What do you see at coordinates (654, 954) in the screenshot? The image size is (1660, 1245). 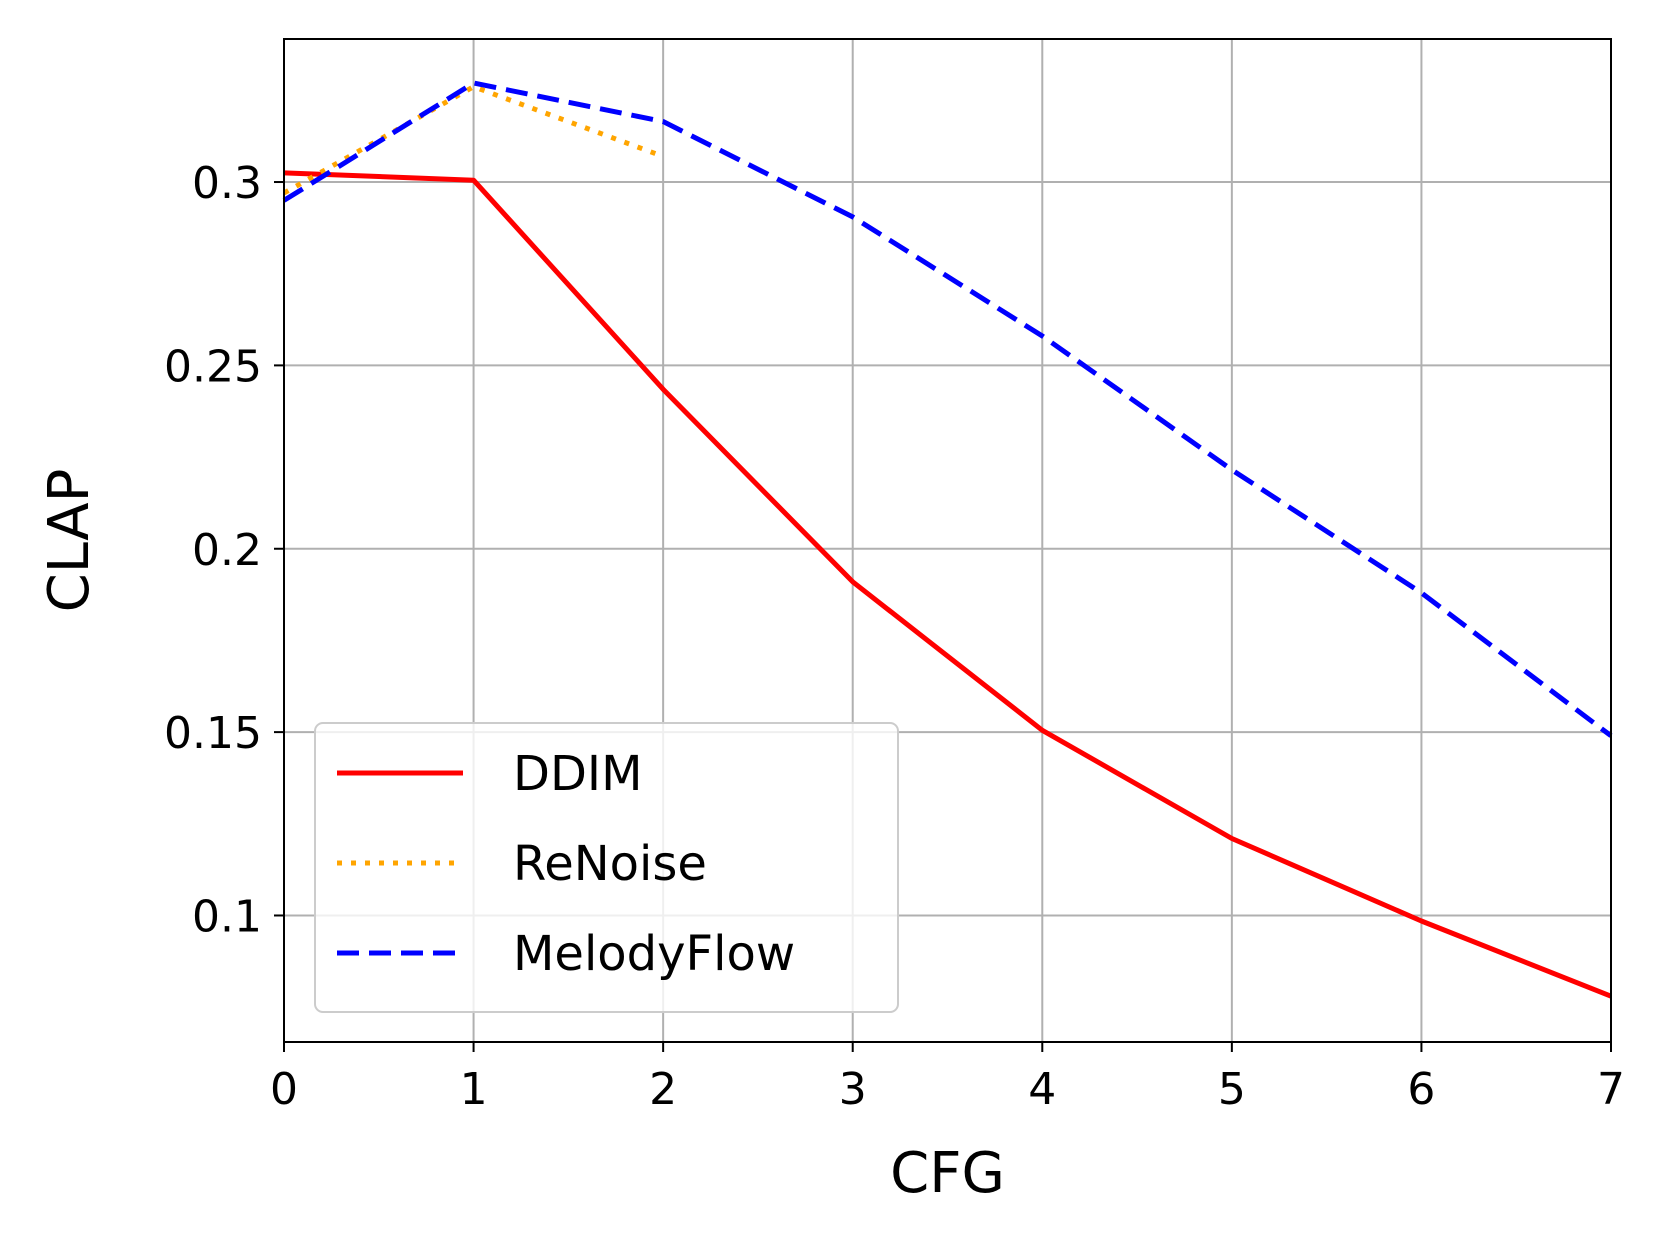 I see `legend-label-melodyflow: MelodyFlow` at bounding box center [654, 954].